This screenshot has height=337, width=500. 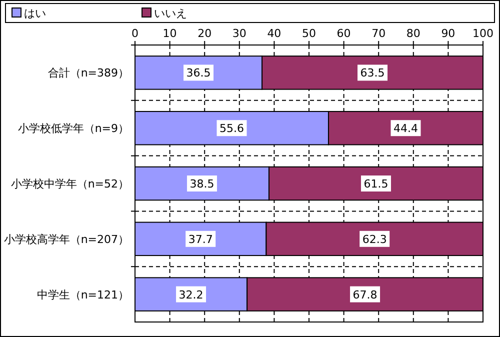 What do you see at coordinates (274, 33) in the screenshot?
I see `x-tick-label: 40` at bounding box center [274, 33].